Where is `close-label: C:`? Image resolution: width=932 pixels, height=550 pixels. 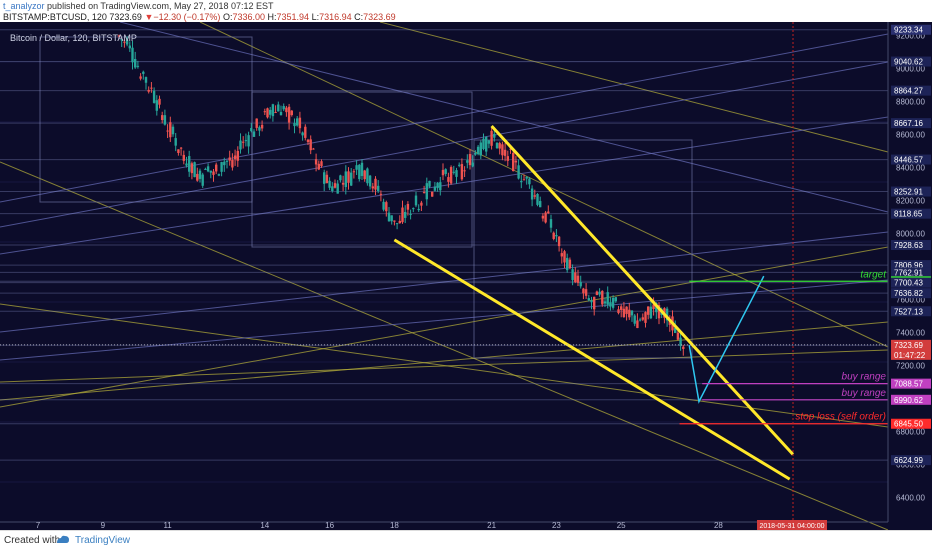
close-label: C: is located at coordinates (359, 17).